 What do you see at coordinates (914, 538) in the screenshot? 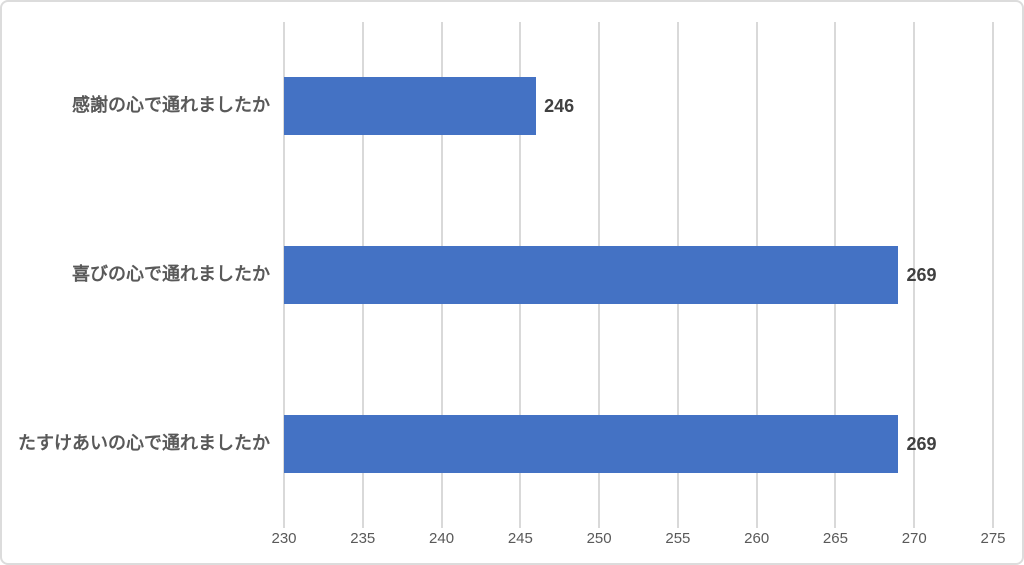
I see `x-tick-label: 270` at bounding box center [914, 538].